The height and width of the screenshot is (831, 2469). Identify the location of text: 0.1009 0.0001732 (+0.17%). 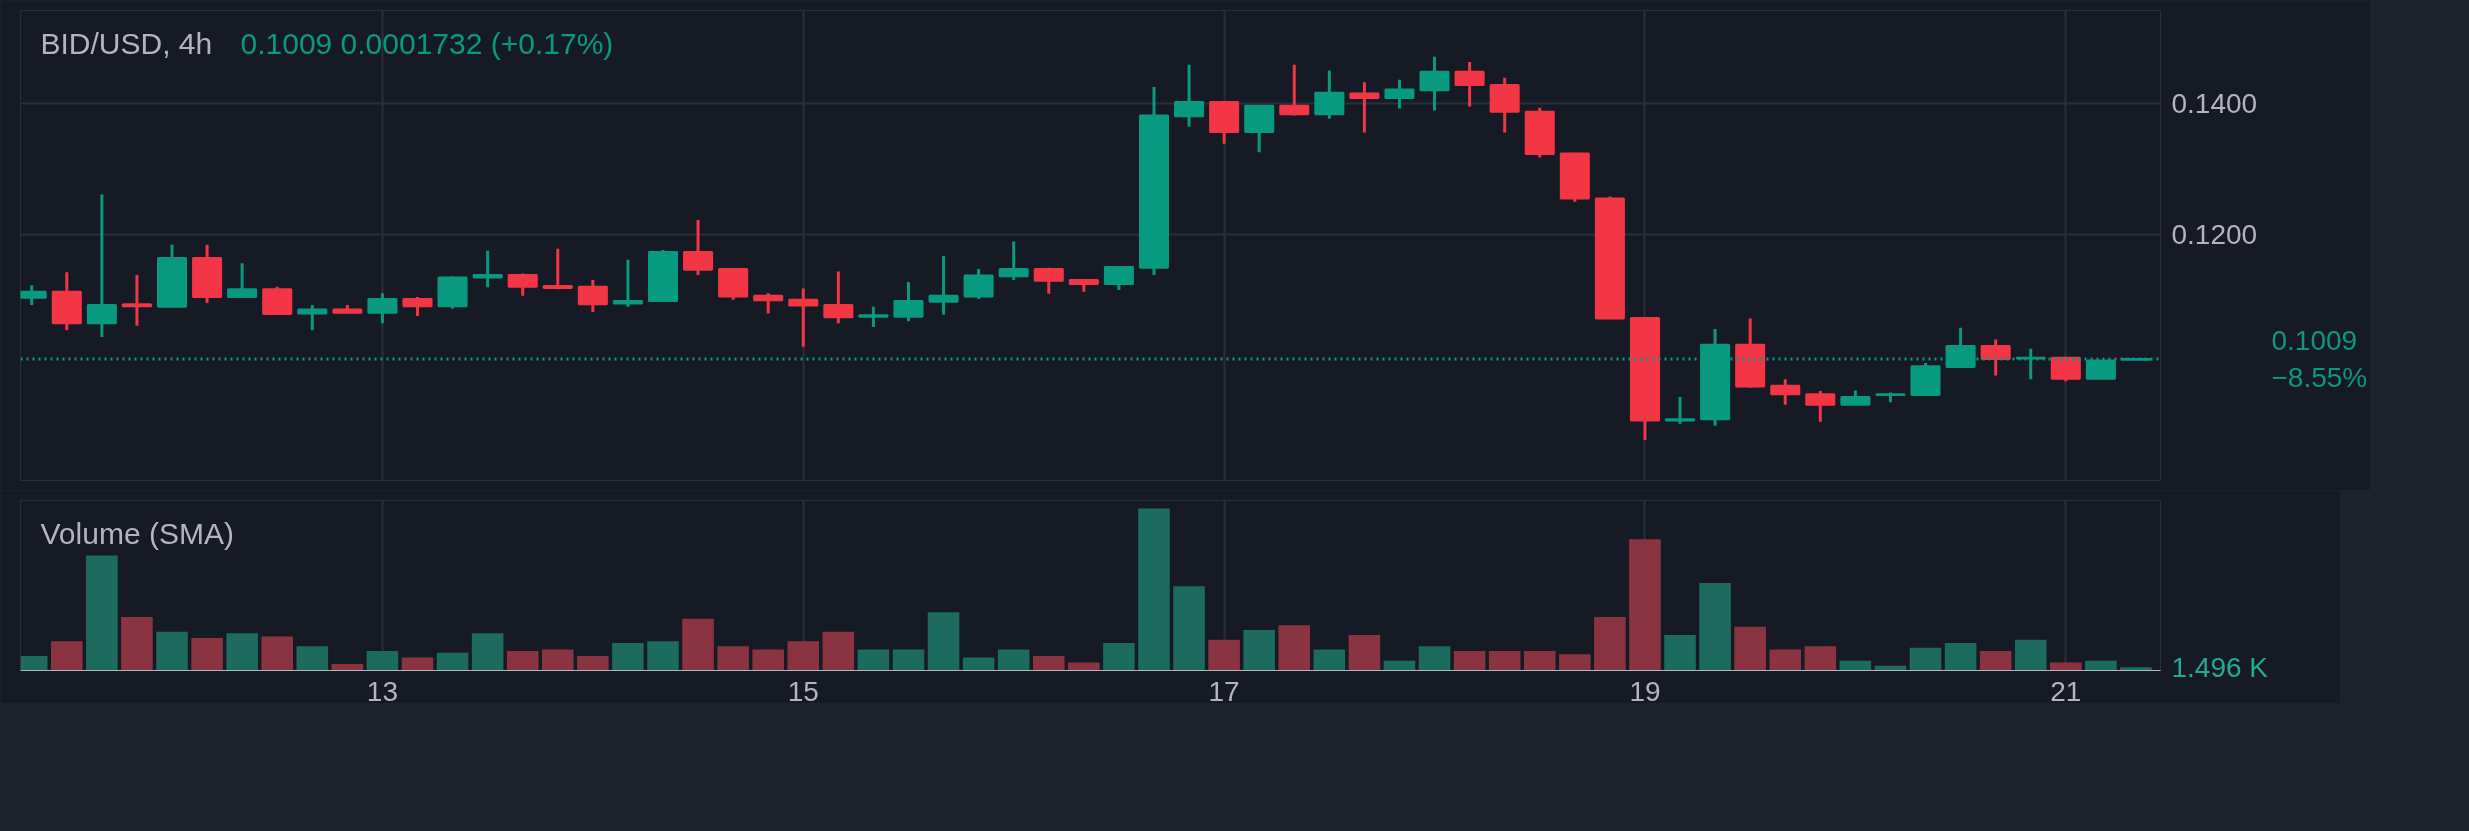
(427, 43).